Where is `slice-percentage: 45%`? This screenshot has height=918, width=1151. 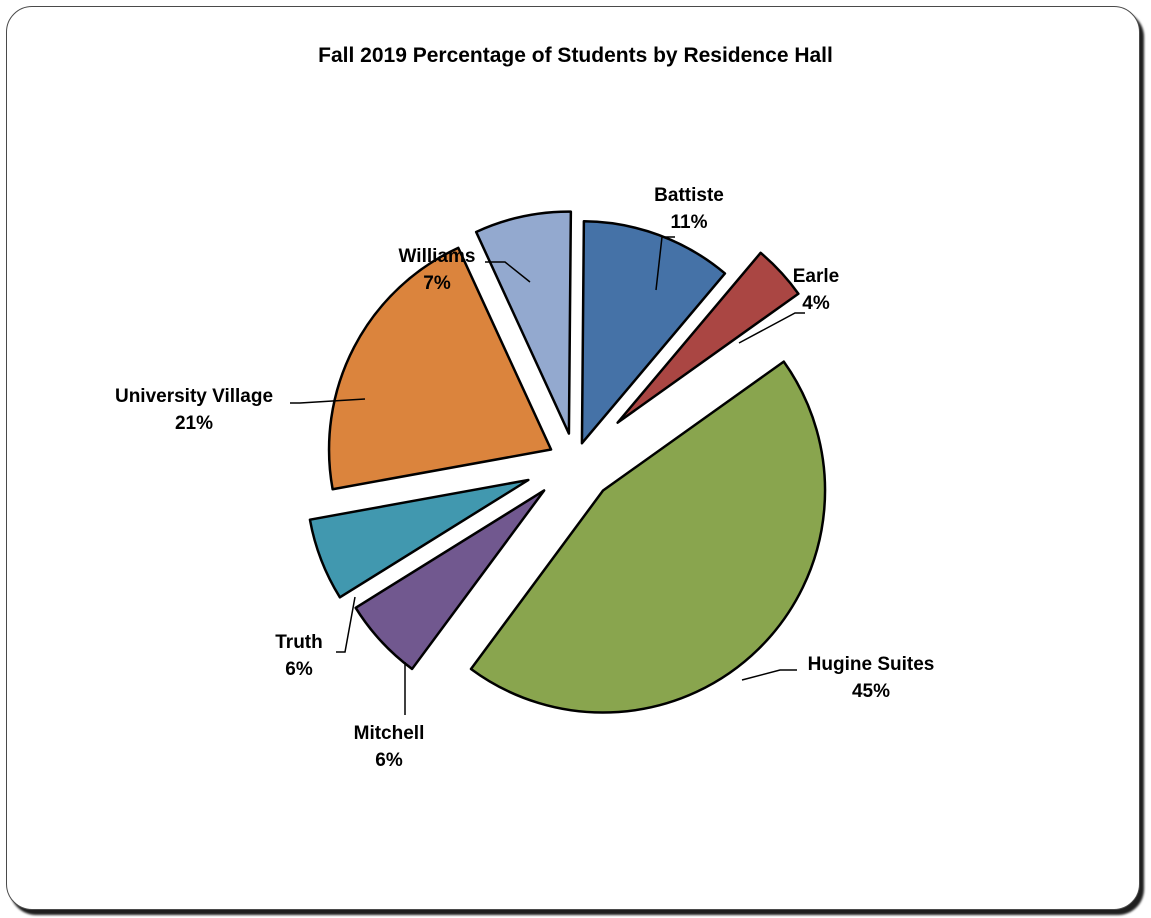 slice-percentage: 45% is located at coordinates (871, 691).